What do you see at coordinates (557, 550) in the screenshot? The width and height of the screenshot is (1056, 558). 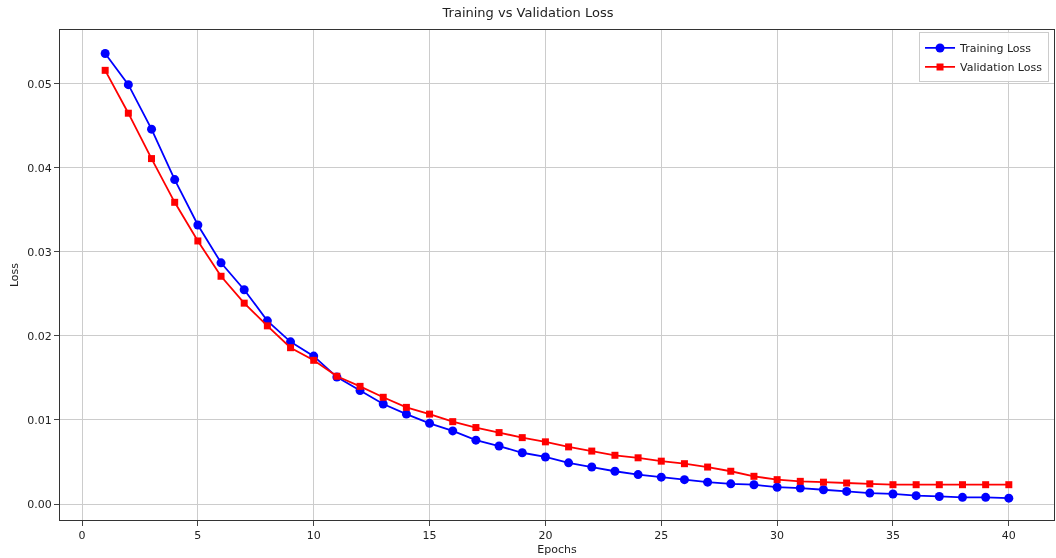 I see `x-axis-title: Epochs` at bounding box center [557, 550].